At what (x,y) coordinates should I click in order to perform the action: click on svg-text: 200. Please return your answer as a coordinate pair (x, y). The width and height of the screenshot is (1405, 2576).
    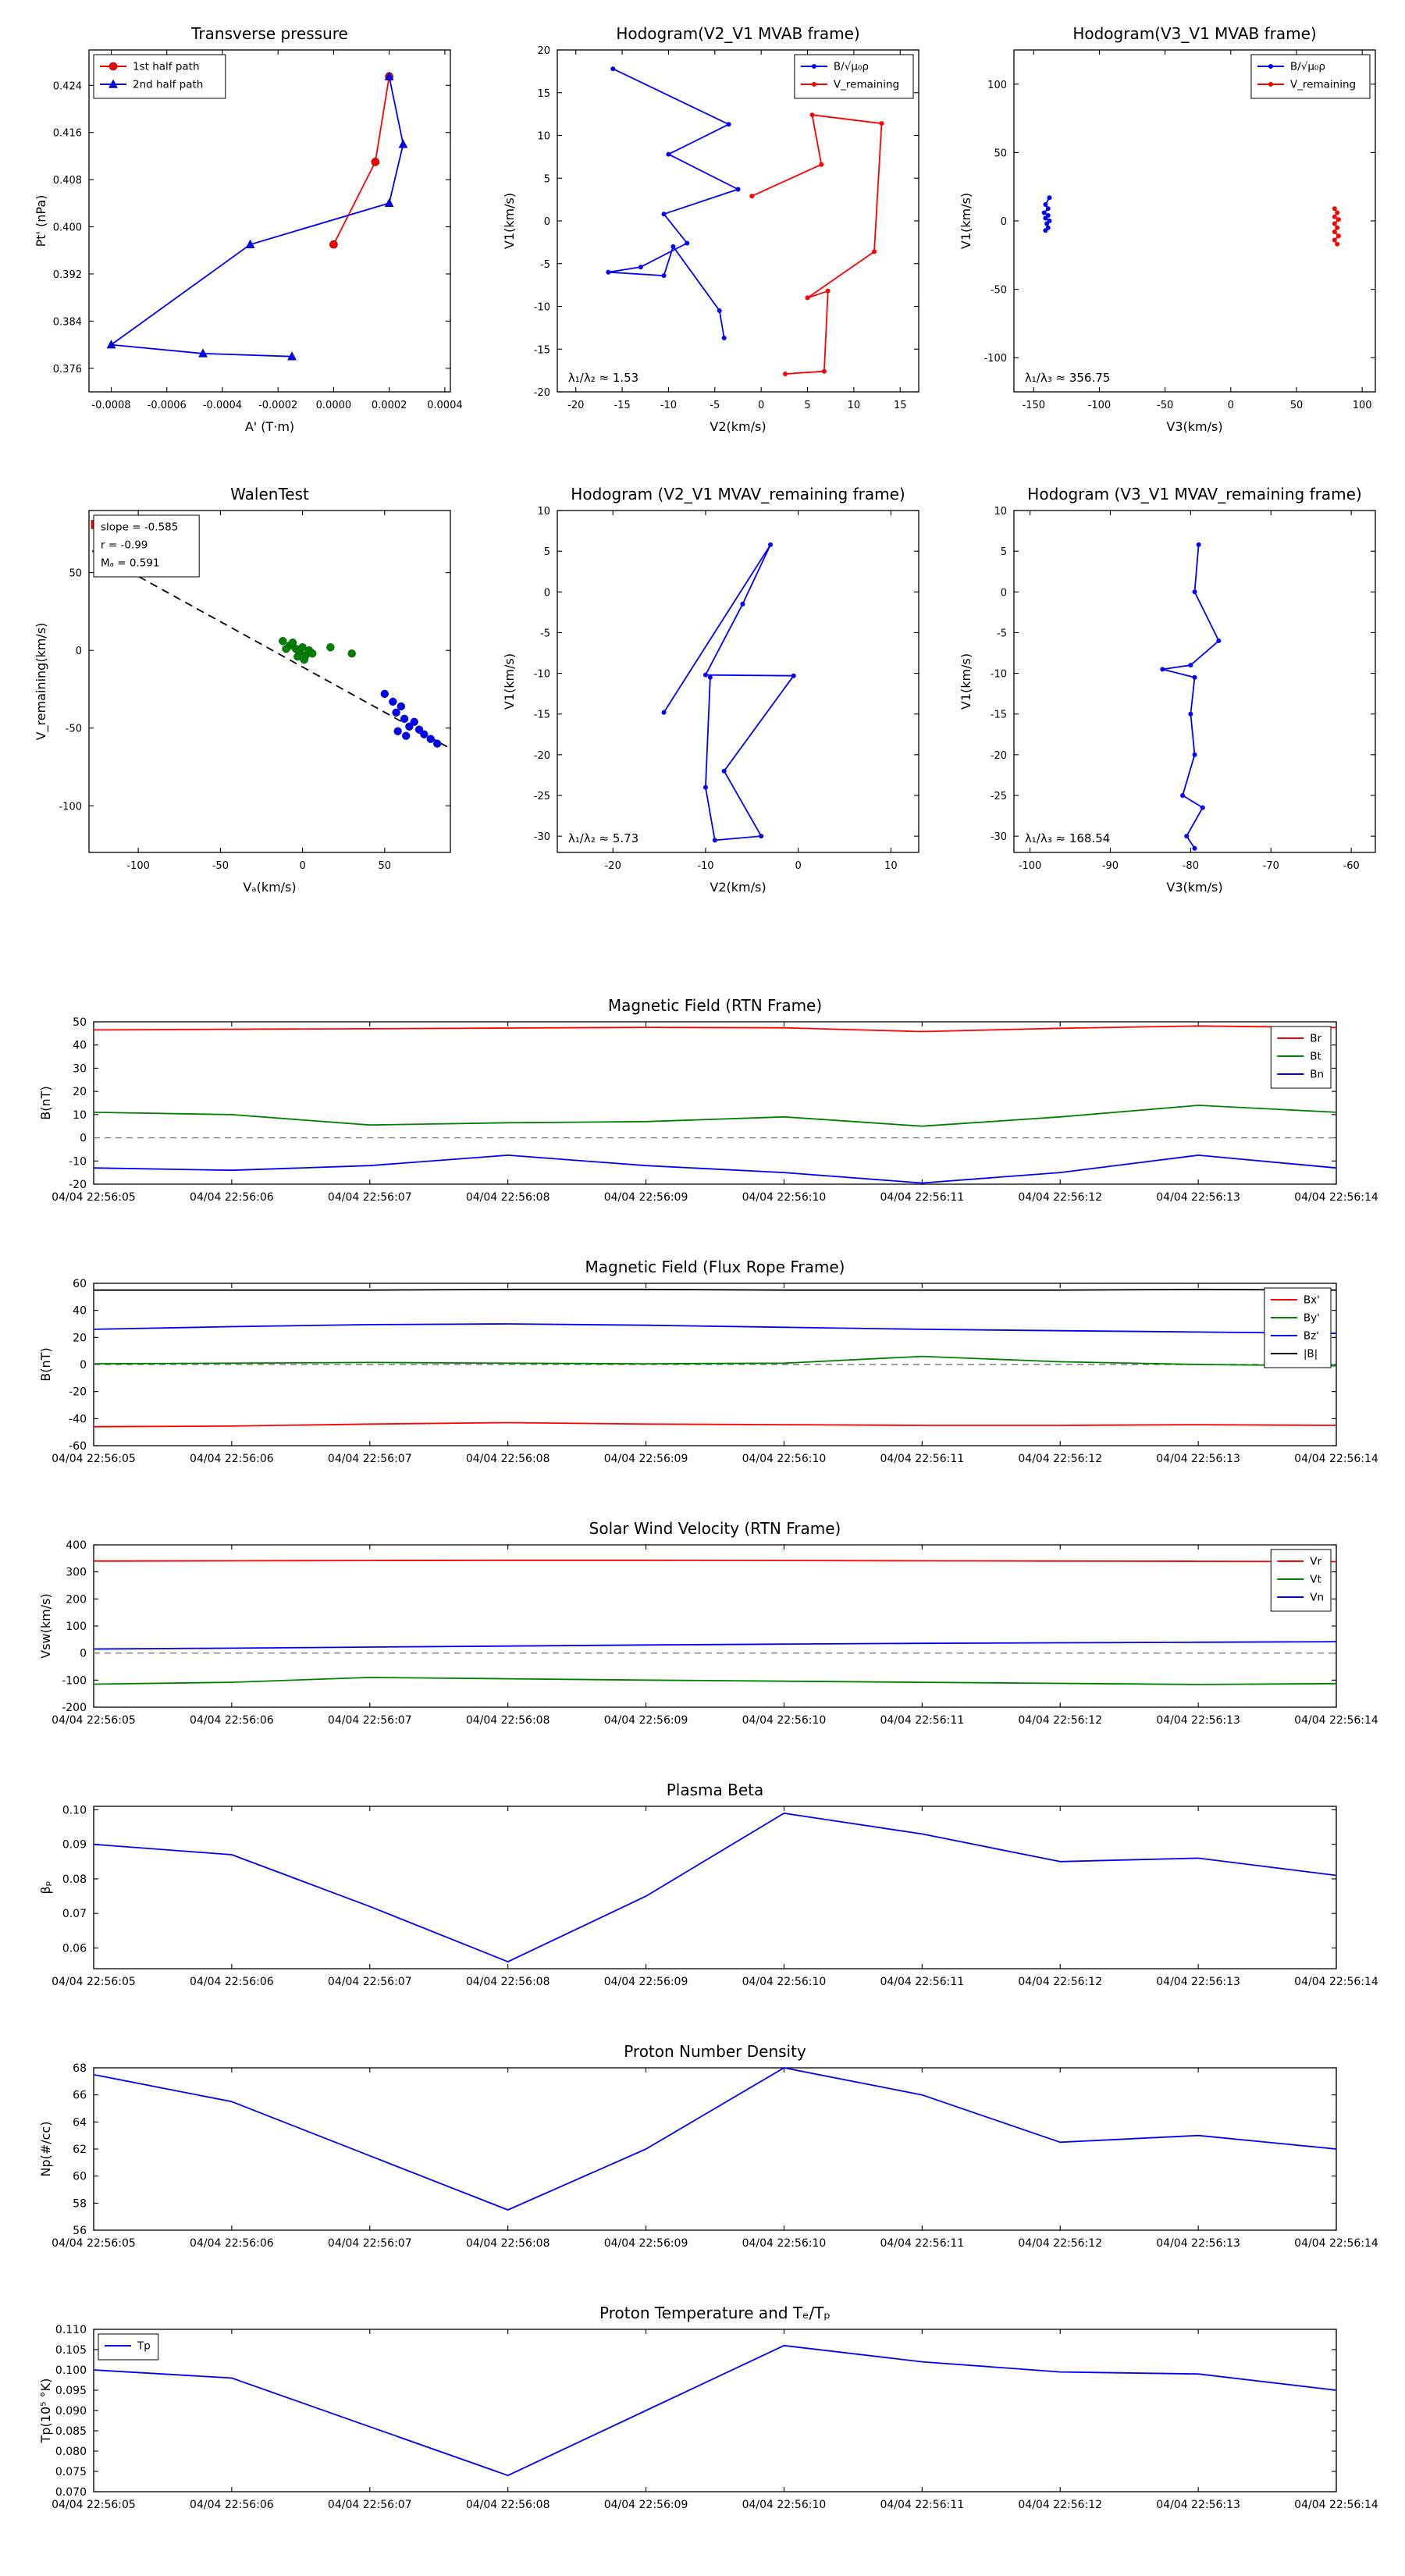
    Looking at the image, I should click on (76, 1599).